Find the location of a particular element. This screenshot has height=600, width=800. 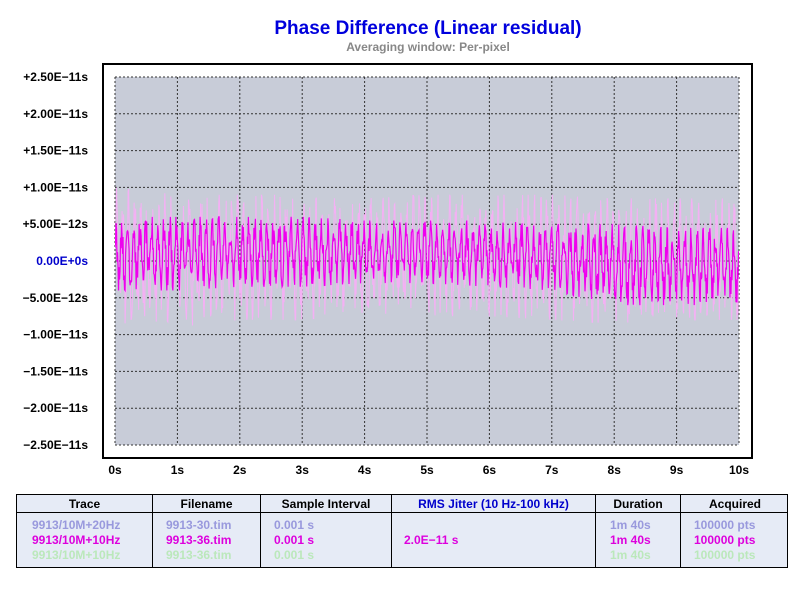

legend-row3-trace: 9913/10M+10Hz is located at coordinates (76, 555).